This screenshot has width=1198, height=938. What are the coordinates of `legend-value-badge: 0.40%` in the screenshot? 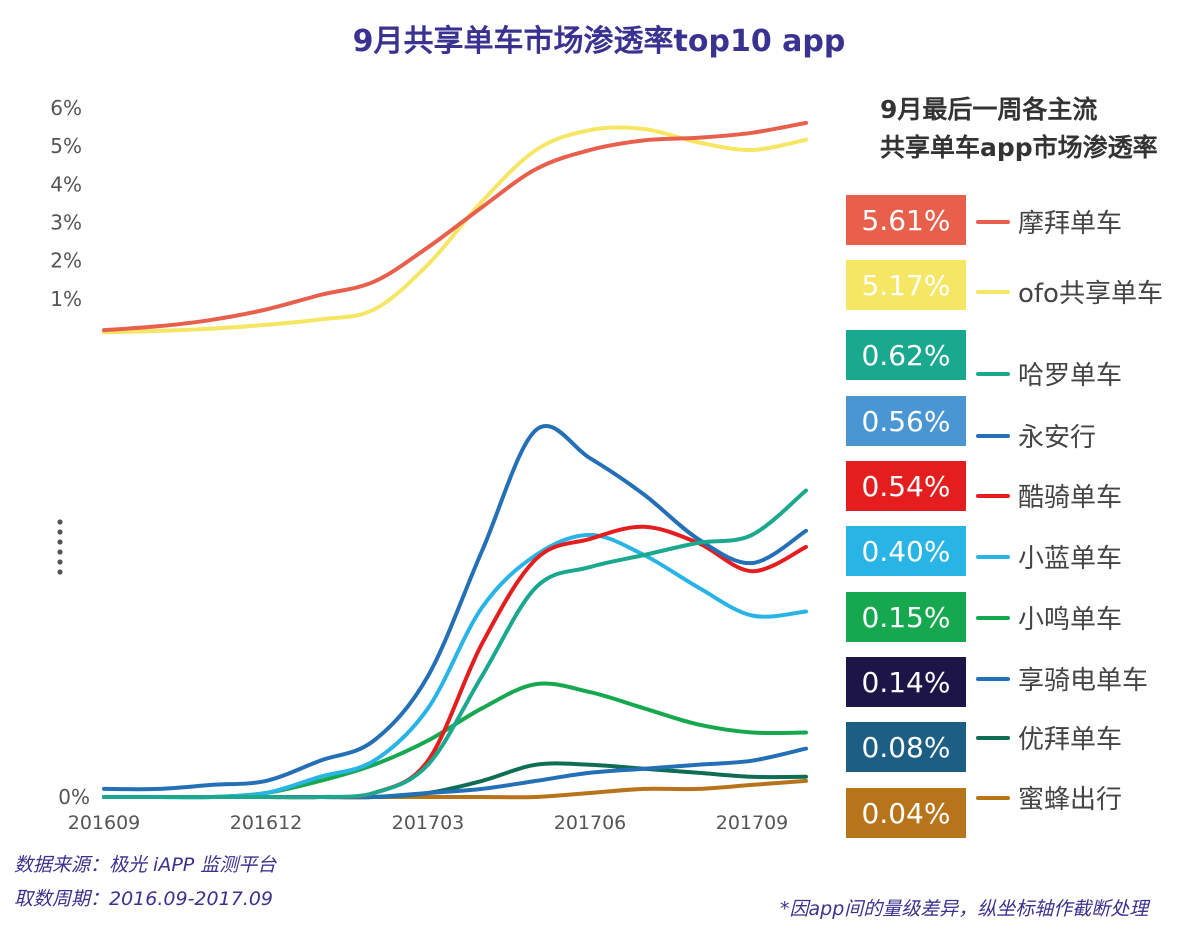 It's located at (906, 551).